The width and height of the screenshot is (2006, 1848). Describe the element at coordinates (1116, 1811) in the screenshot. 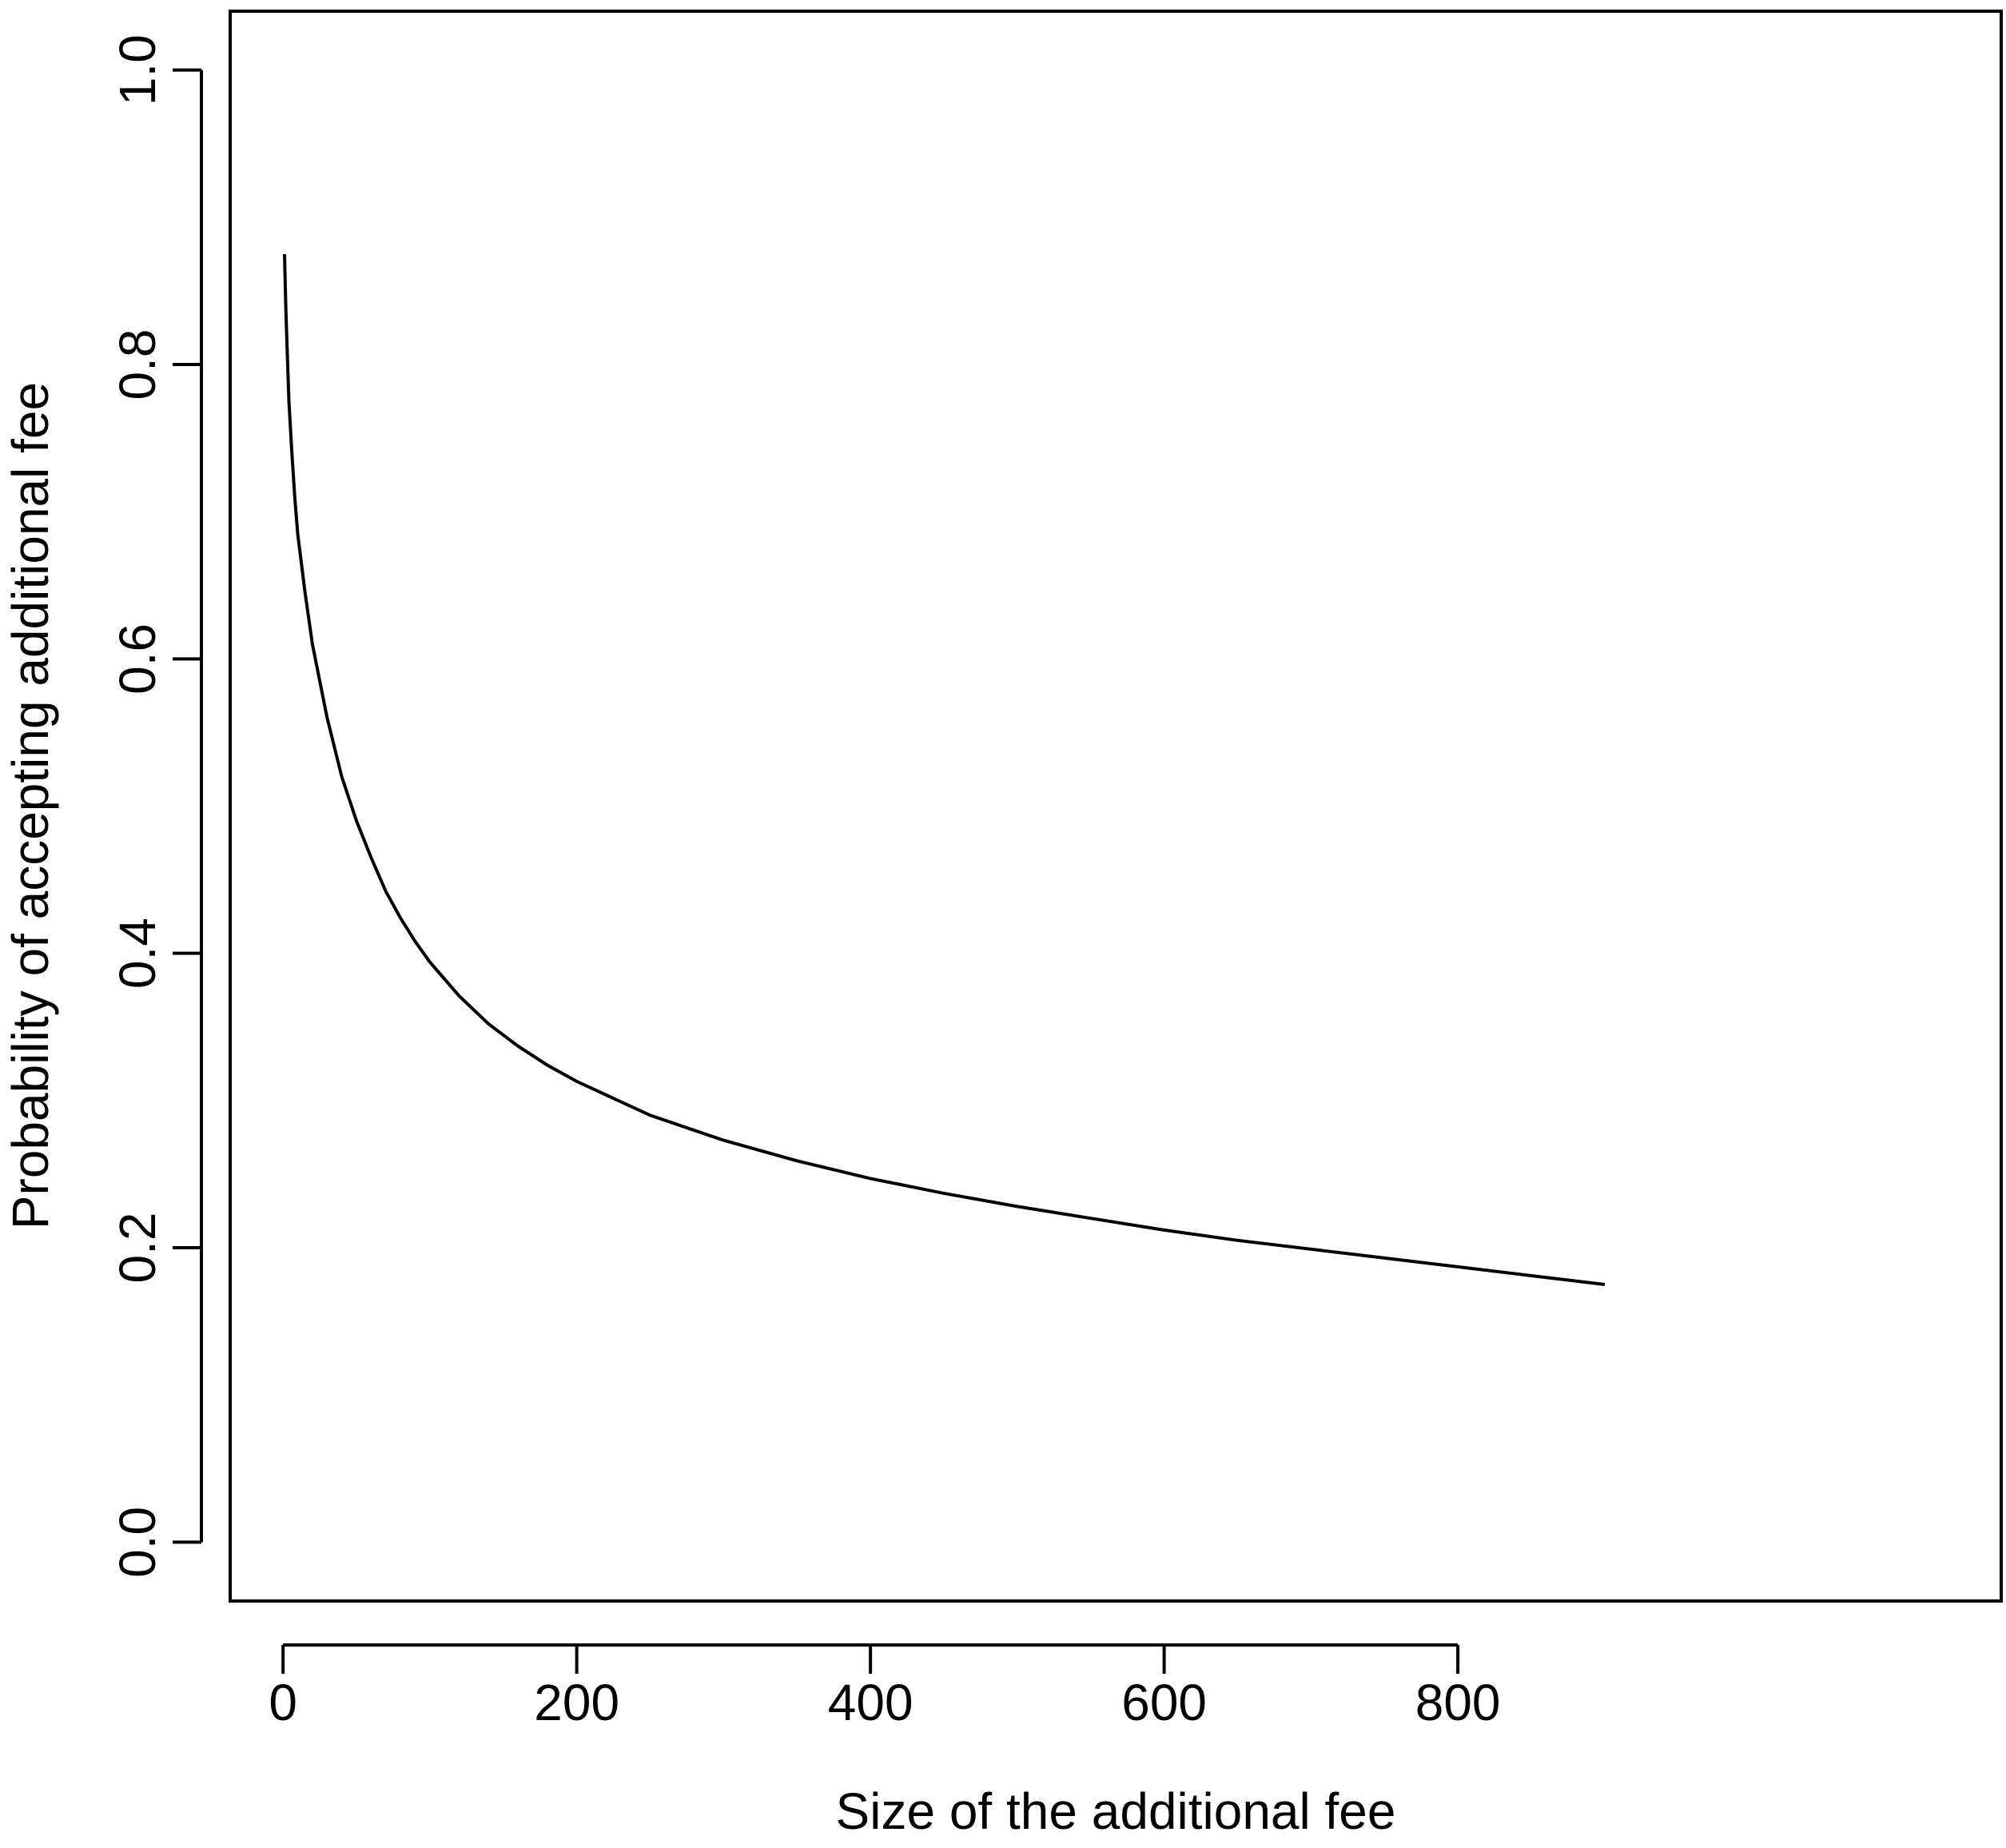

I see `x-axis-title: Size of the additional fee` at that location.